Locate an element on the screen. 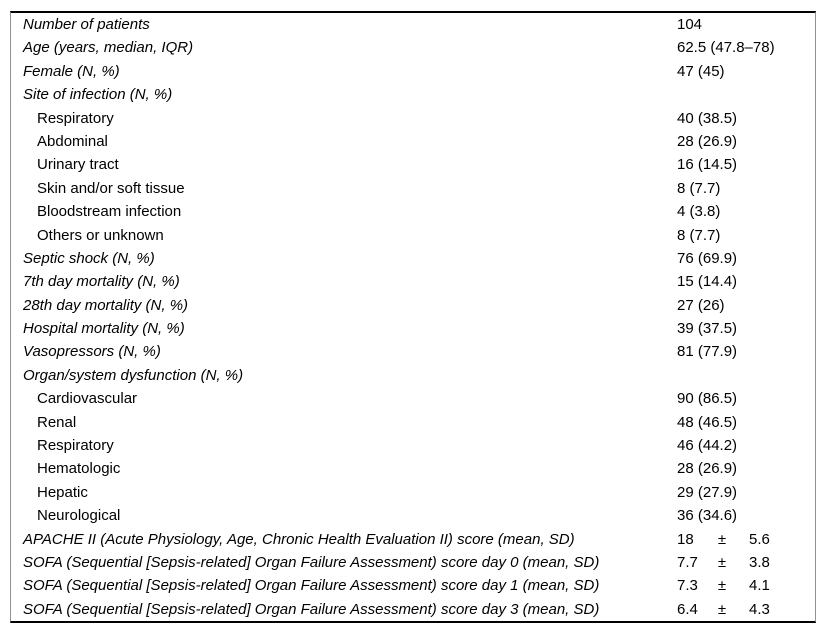  table-row: Respiratory 46 (44.2) is located at coordinates (413, 445).